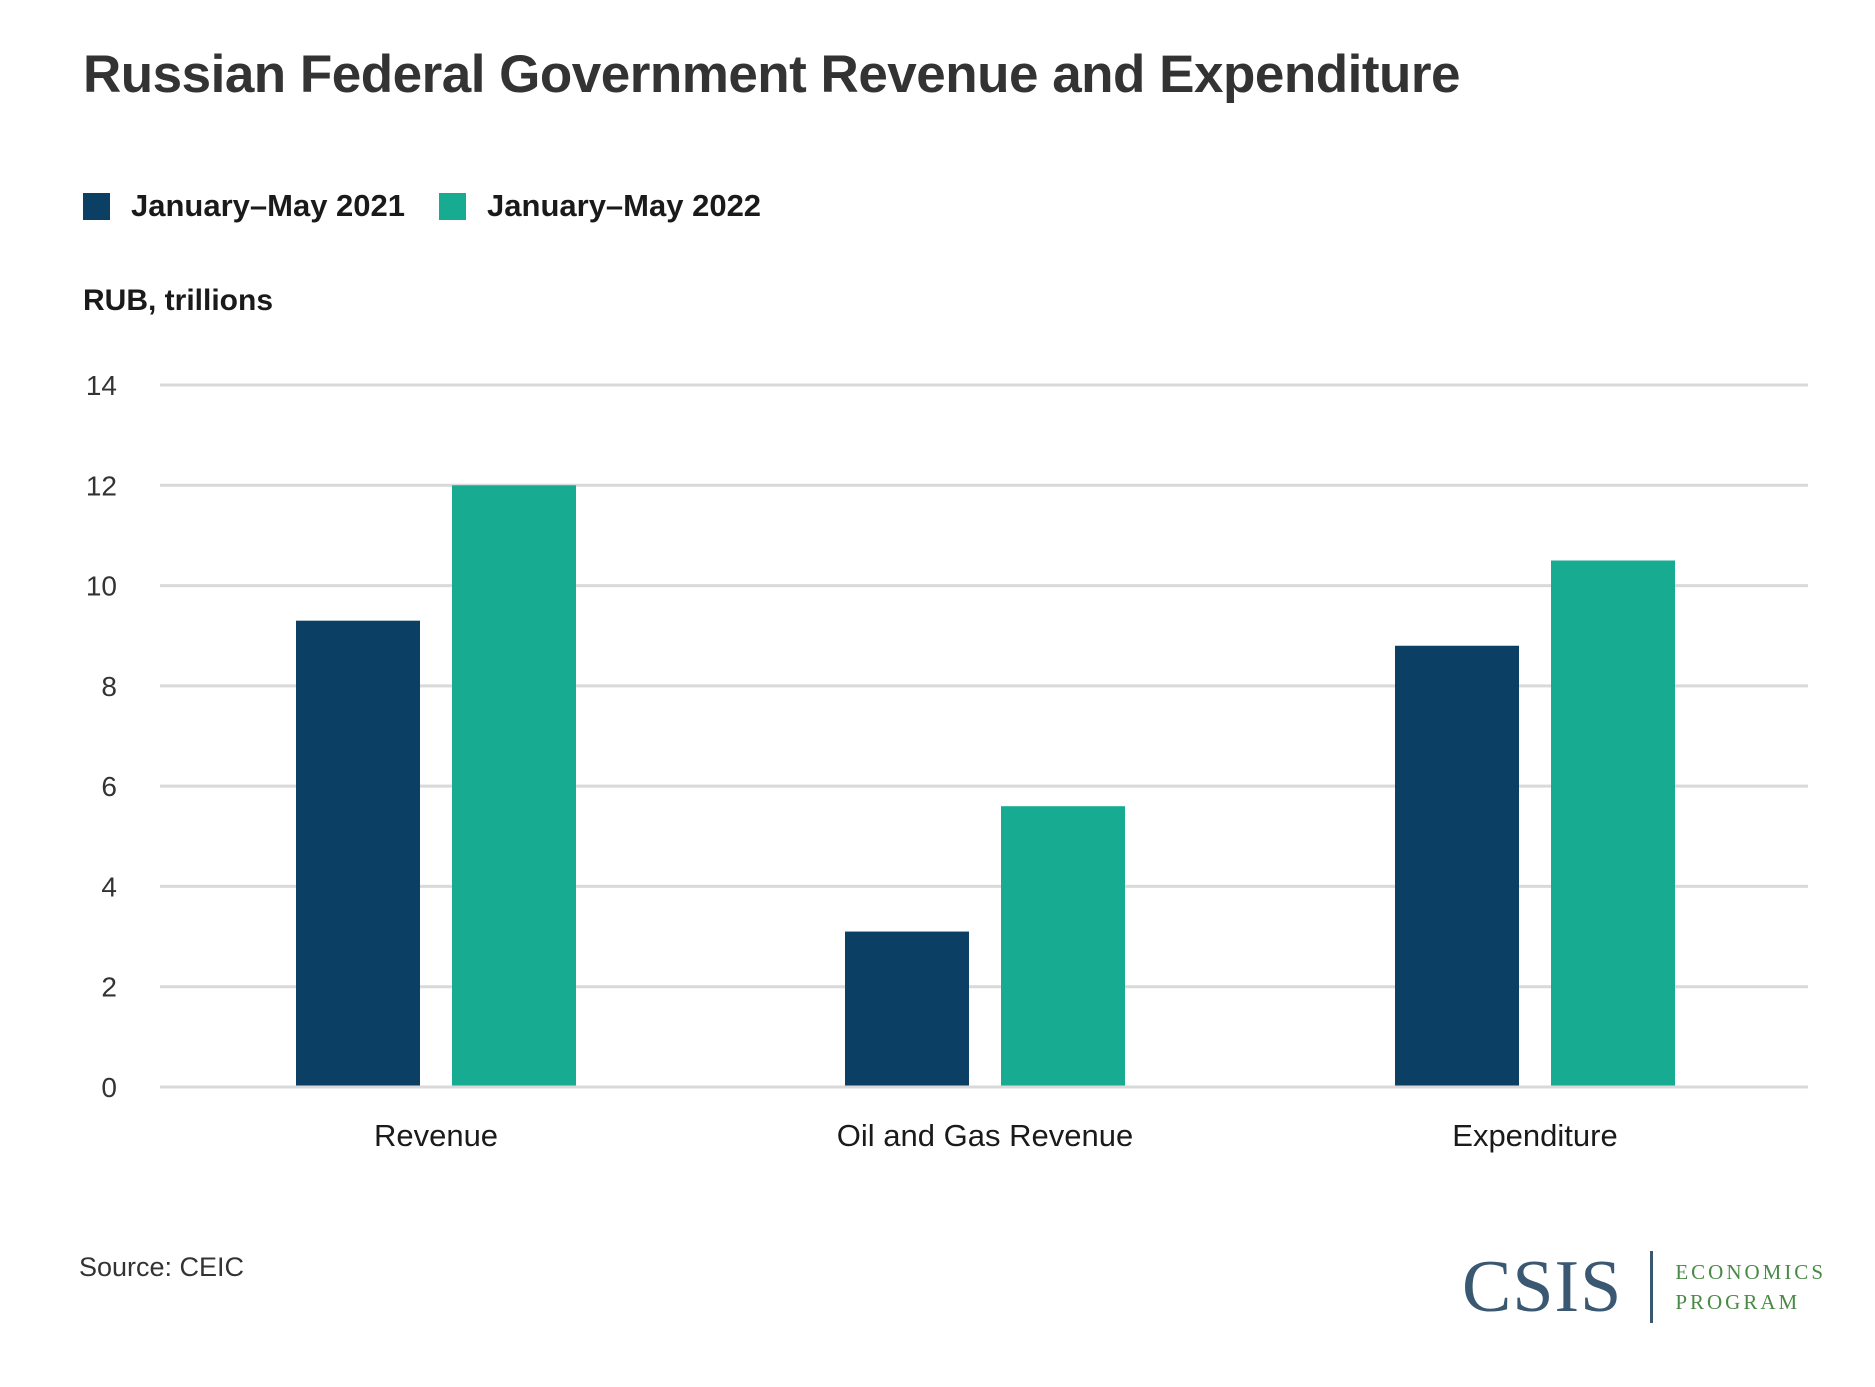 The height and width of the screenshot is (1387, 1875). Describe the element at coordinates (178, 300) in the screenshot. I see `y-axis-unit-label: RUB, trillions` at that location.